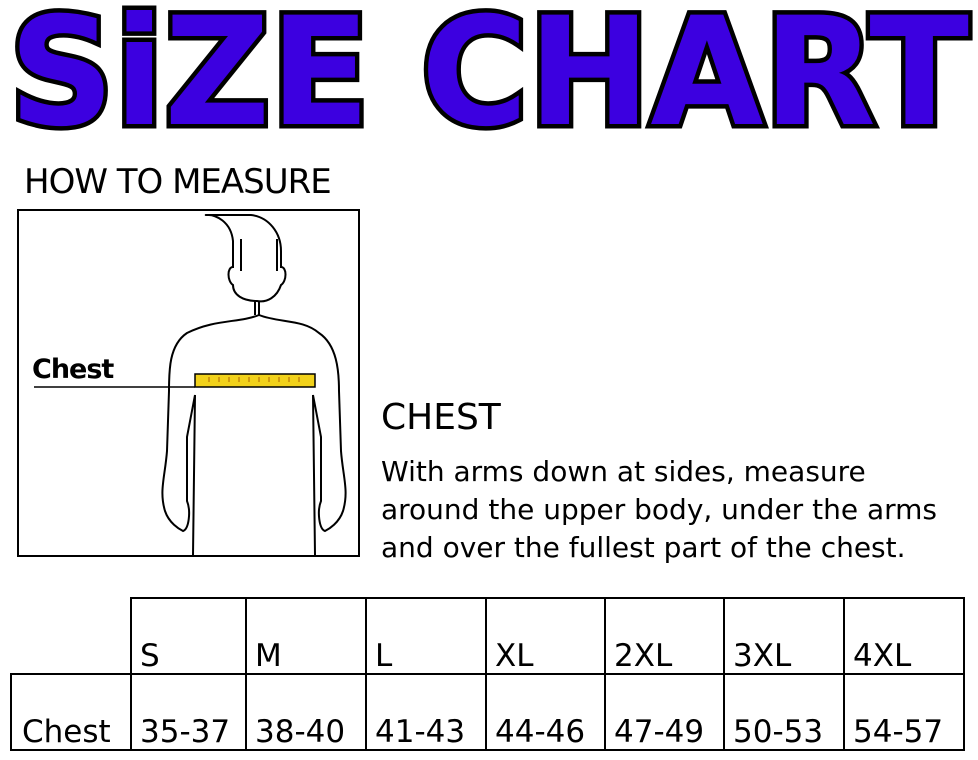 The height and width of the screenshot is (760, 978). What do you see at coordinates (643, 547) in the screenshot?
I see `description-line: and over the fullest part of the chest.` at bounding box center [643, 547].